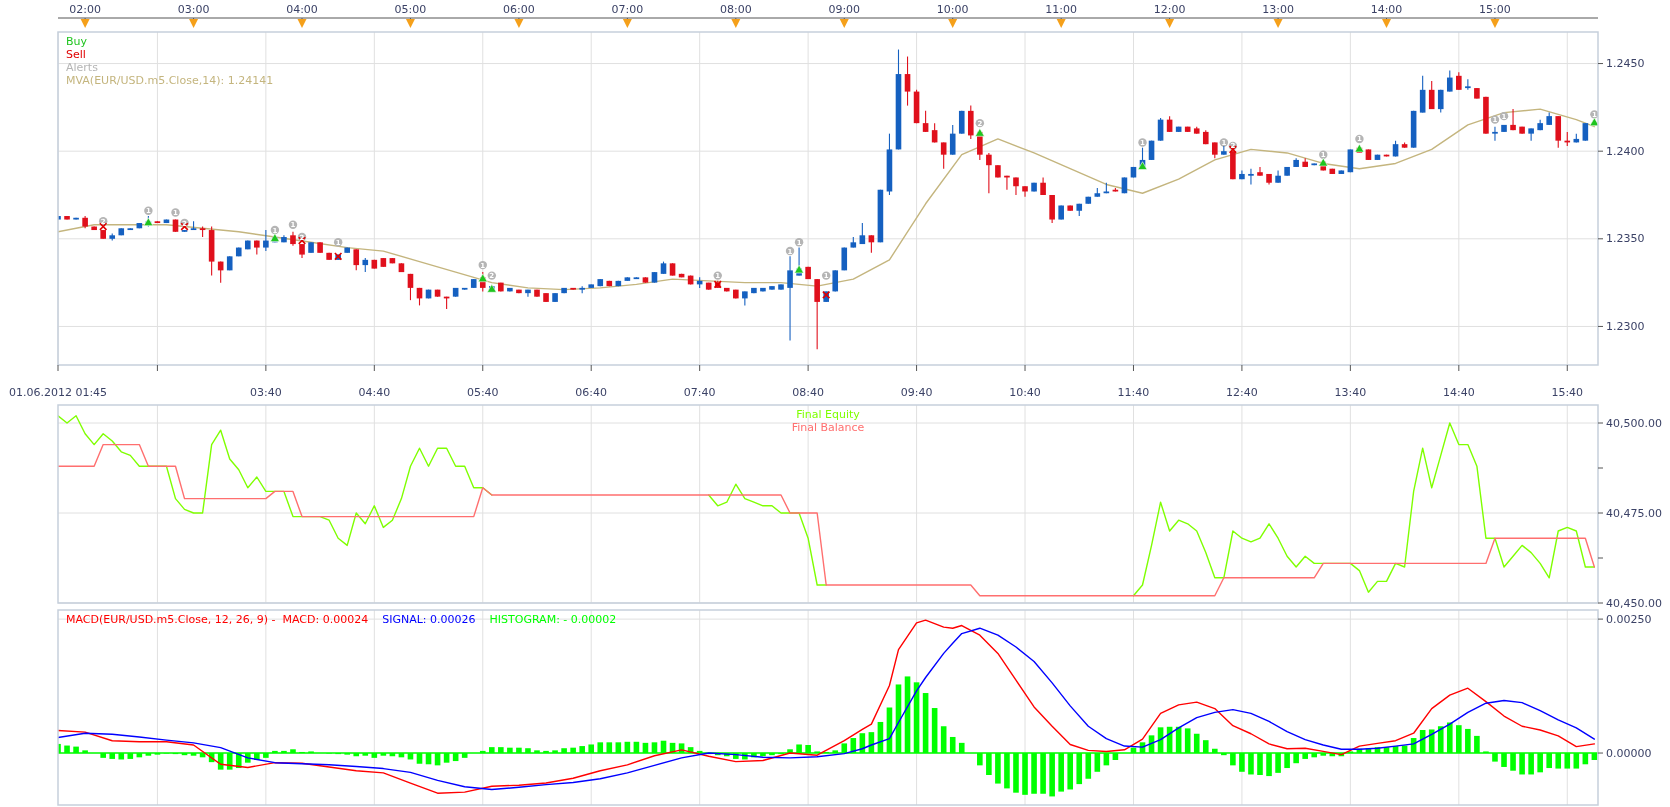 This screenshot has height=807, width=1670. What do you see at coordinates (1169, 9) in the screenshot?
I see `x2-tick-label: 12:00` at bounding box center [1169, 9].